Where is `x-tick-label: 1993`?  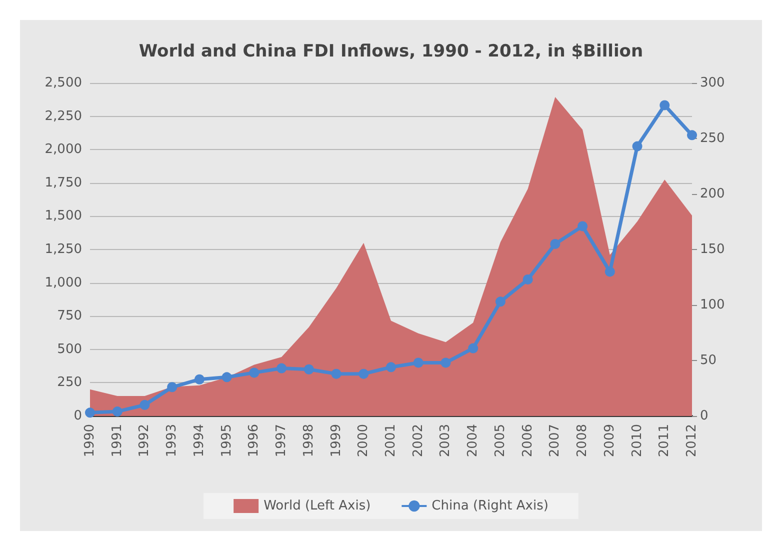
x-tick-label: 1993 is located at coordinates (172, 441).